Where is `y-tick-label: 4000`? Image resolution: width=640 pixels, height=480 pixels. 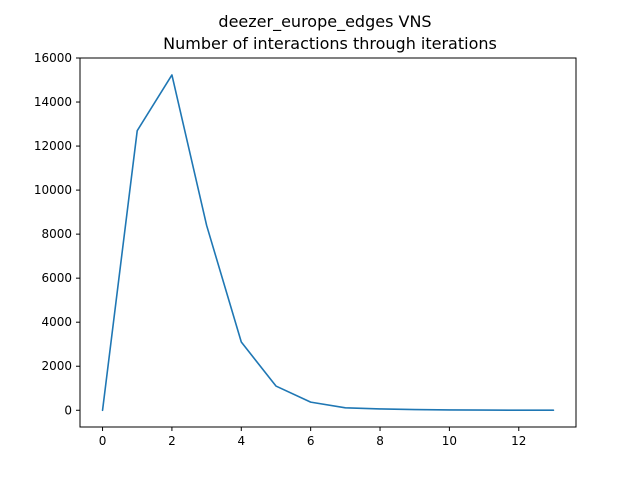
y-tick-label: 4000 is located at coordinates (56, 322).